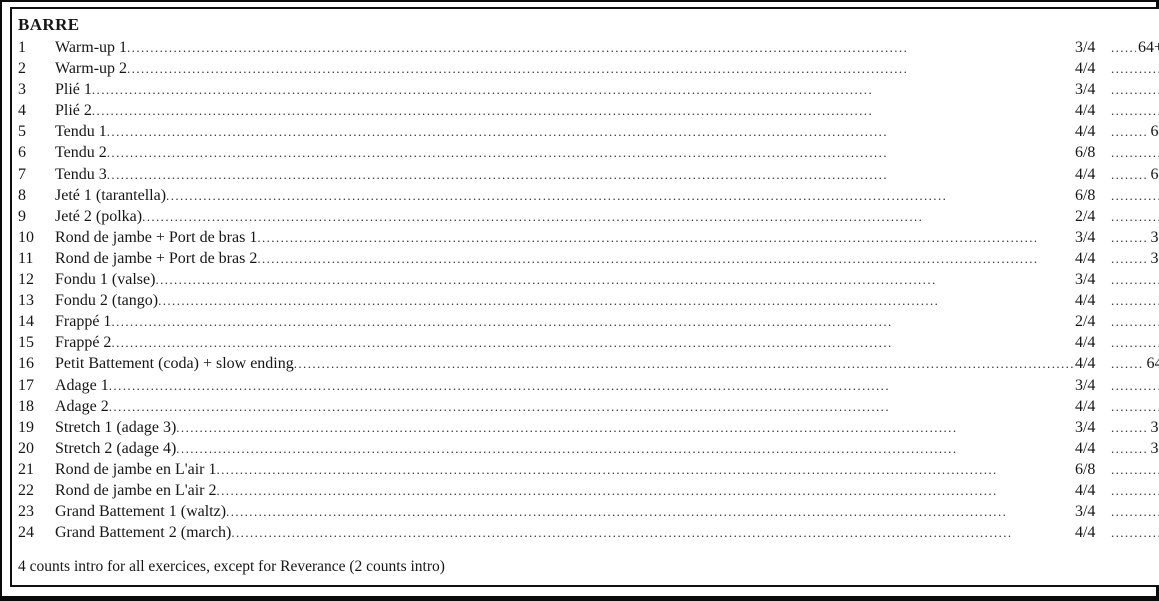  What do you see at coordinates (91, 69) in the screenshot?
I see `track-title: Warm-up 2` at bounding box center [91, 69].